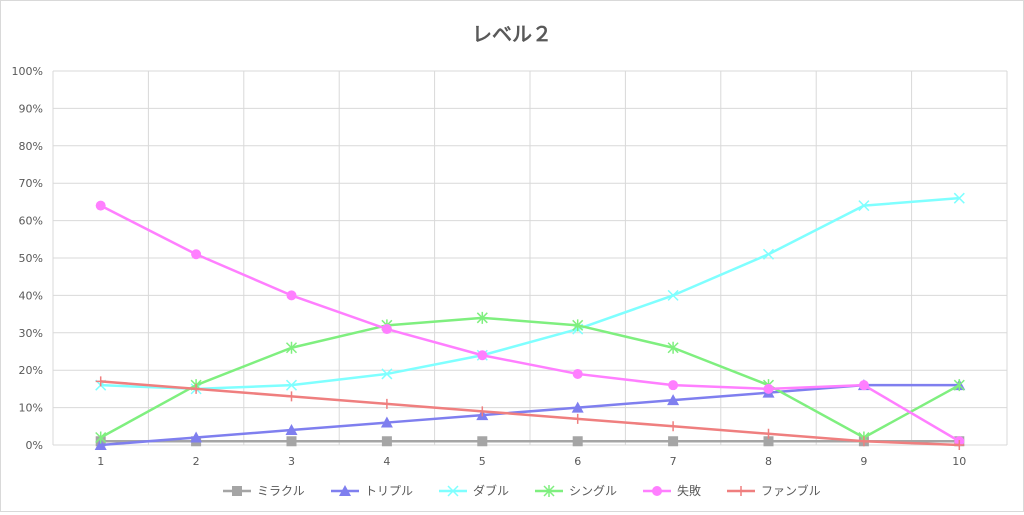 The image size is (1024, 515). I want to click on legend-item: 失敗, so click(672, 490).